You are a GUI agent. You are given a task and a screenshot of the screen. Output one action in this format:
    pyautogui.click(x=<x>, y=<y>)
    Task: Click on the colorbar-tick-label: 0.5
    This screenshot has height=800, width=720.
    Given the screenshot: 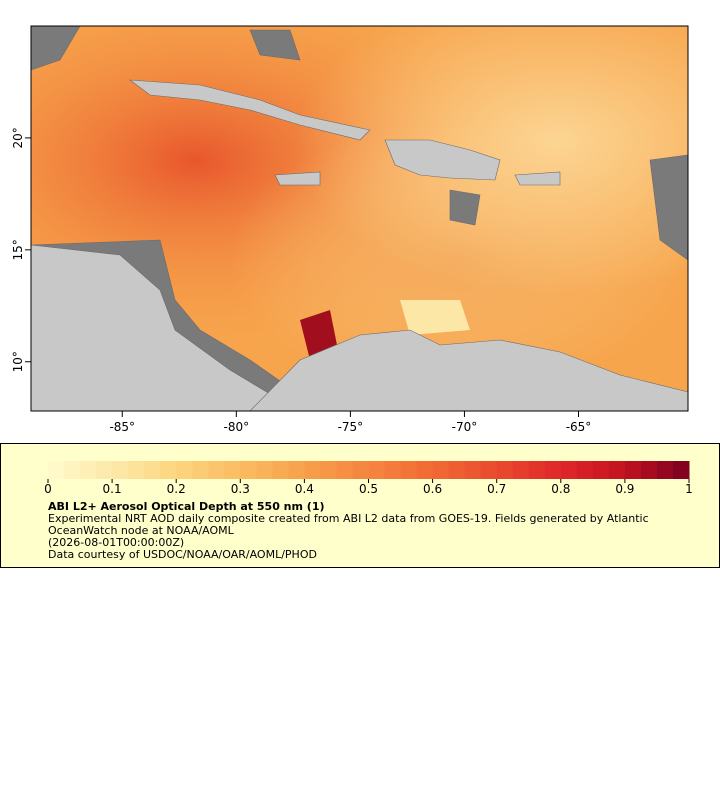 What is the action you would take?
    pyautogui.click(x=368, y=489)
    